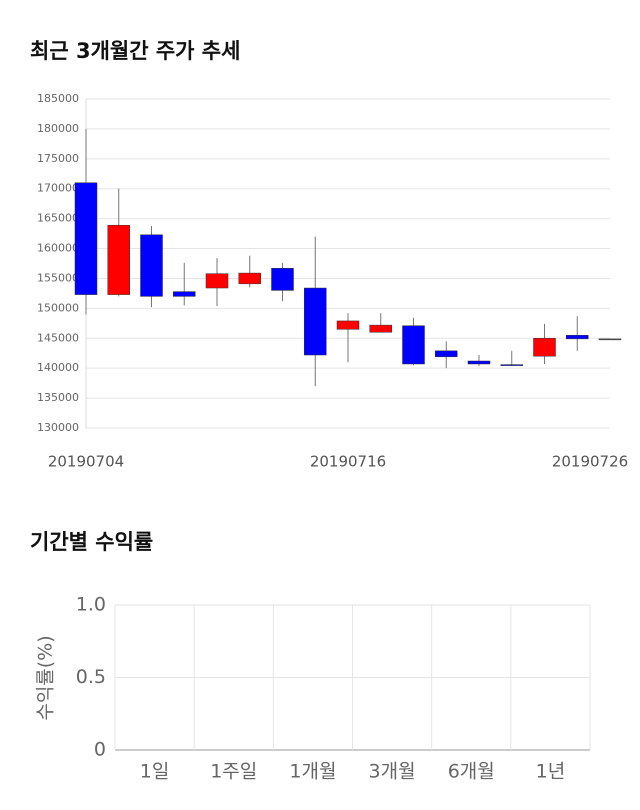 This screenshot has height=810, width=640. I want to click on y-tick-label: 165000, so click(58, 218).